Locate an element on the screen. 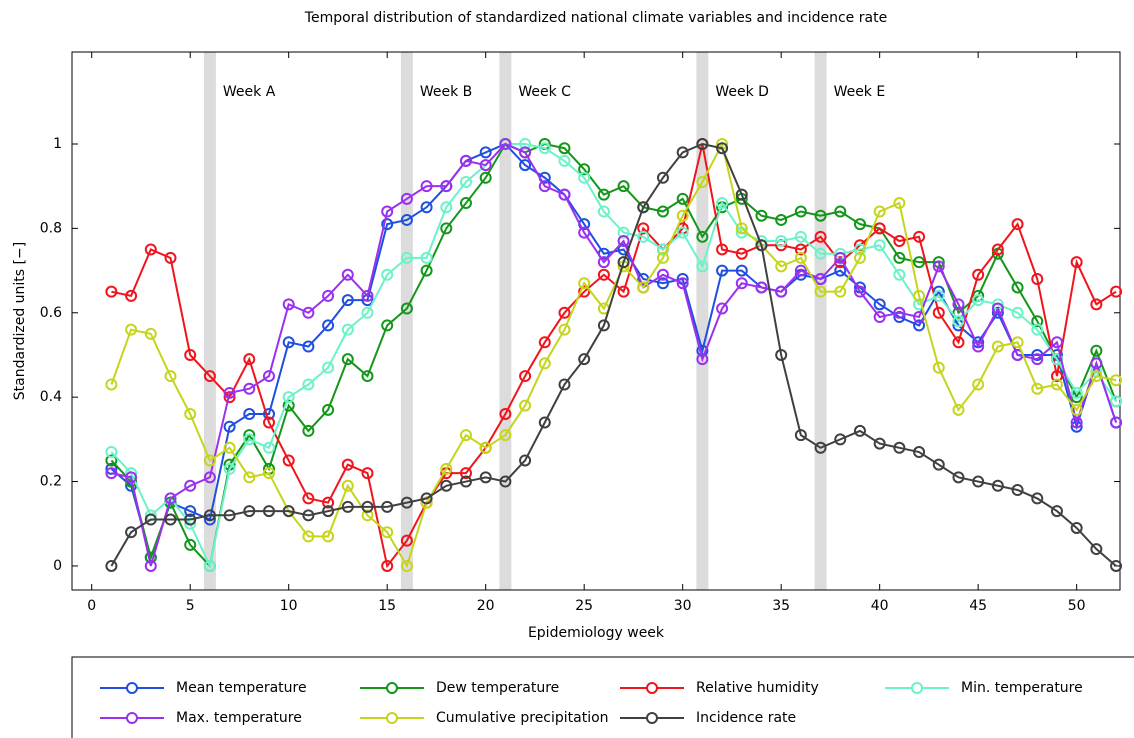 This screenshot has width=1134, height=738. x-axis-label: Epidemiology week is located at coordinates (596, 633).